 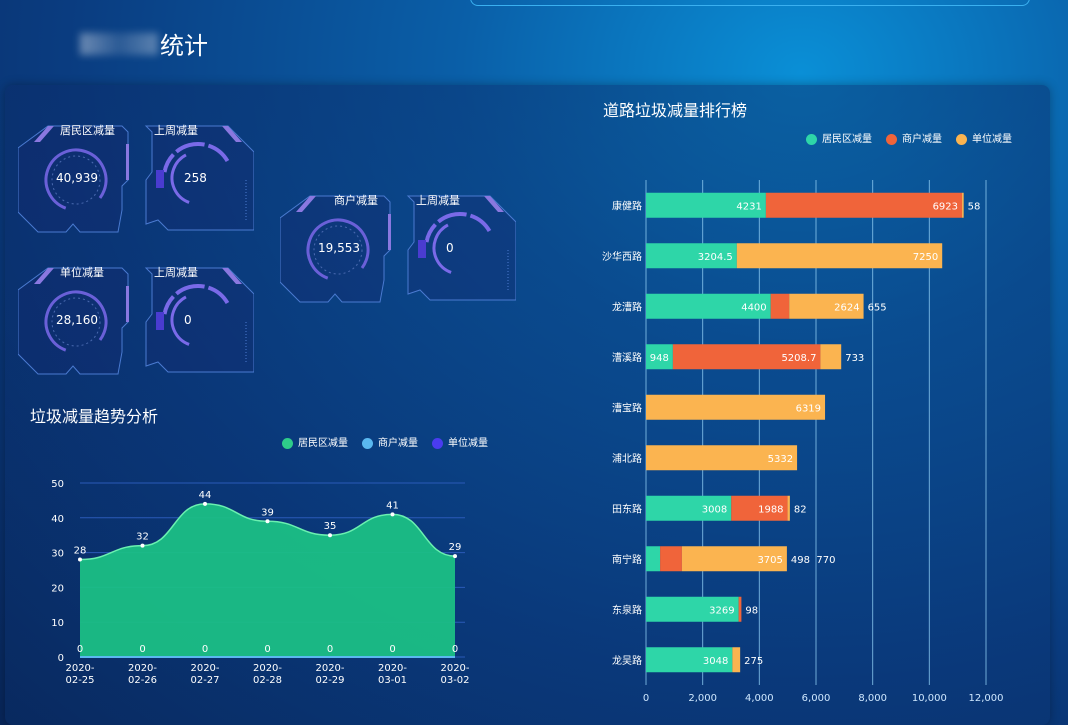 What do you see at coordinates (627, 559) in the screenshot?
I see `y-category-label: 南宁路` at bounding box center [627, 559].